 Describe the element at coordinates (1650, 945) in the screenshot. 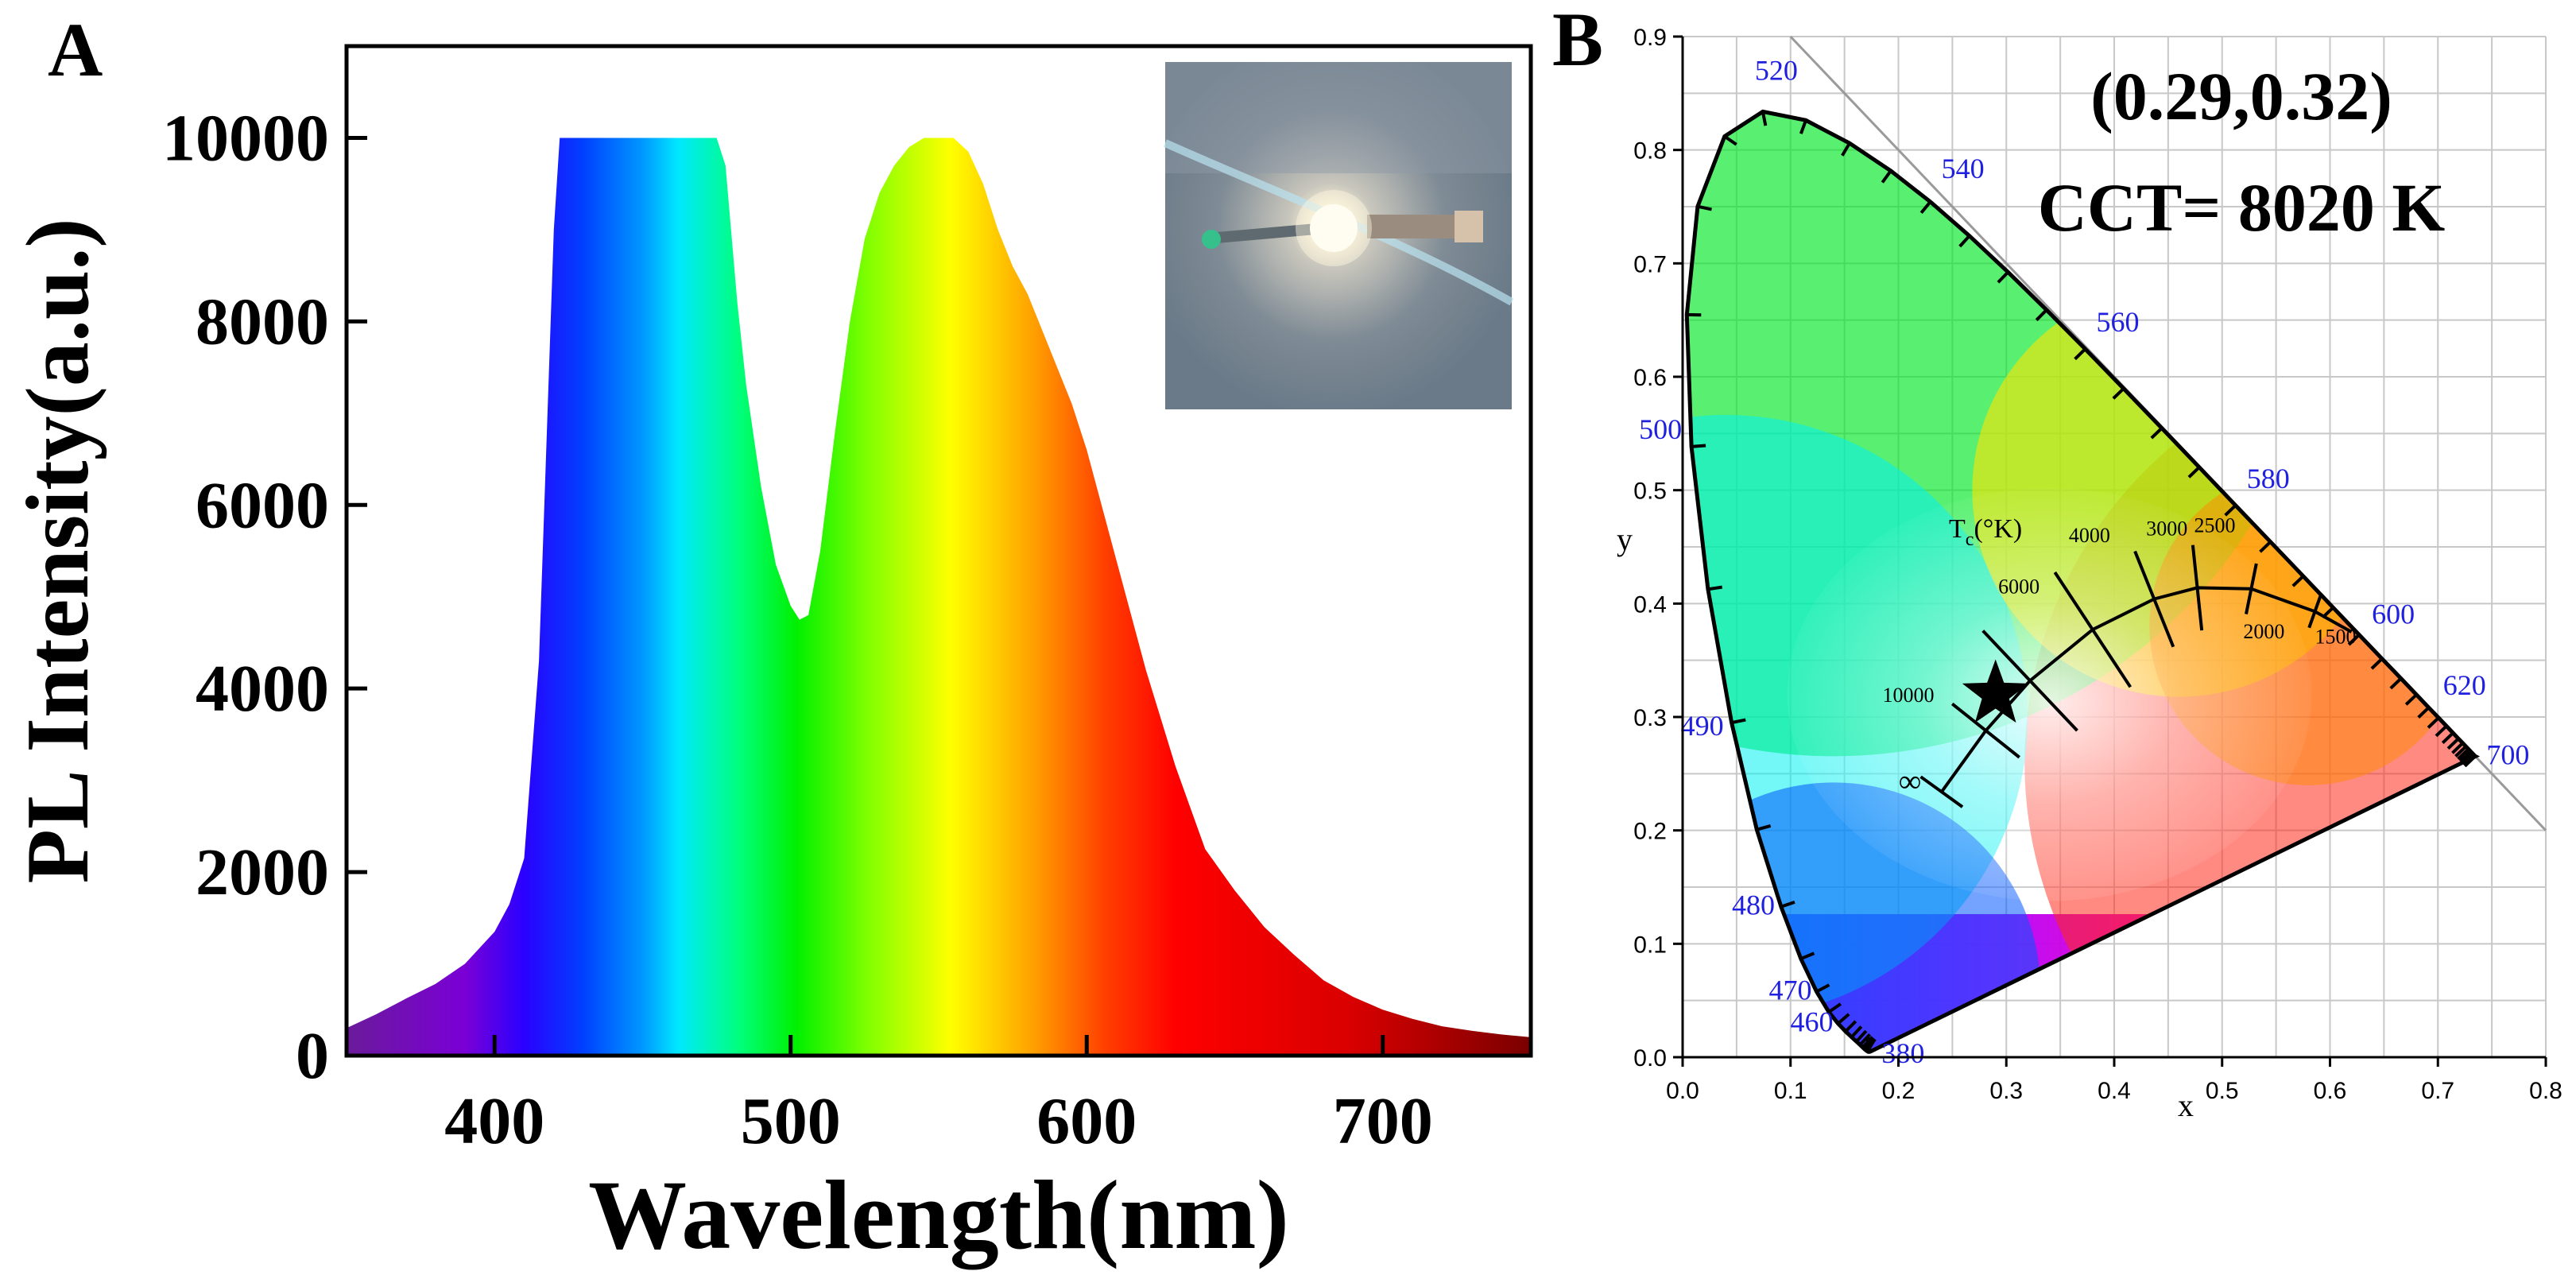

I see `y-tick-label: 0.1` at that location.